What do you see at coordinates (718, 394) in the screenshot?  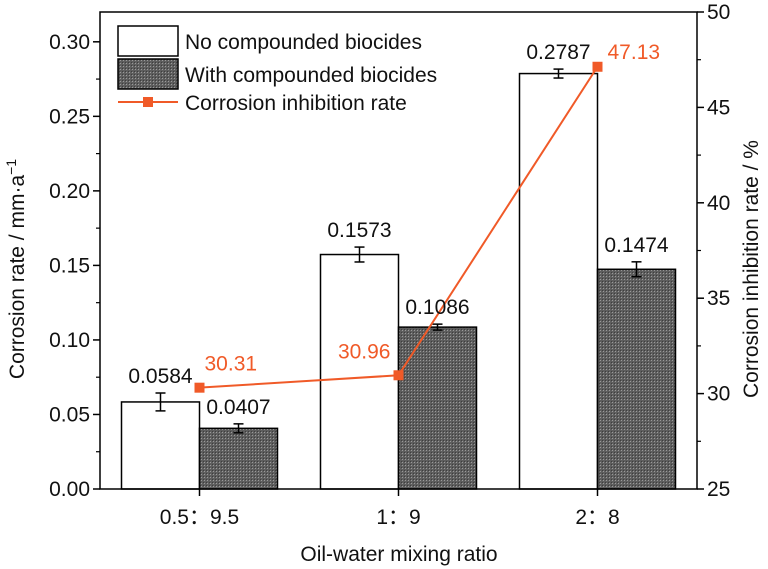 I see `y2-tick-label: 30` at bounding box center [718, 394].